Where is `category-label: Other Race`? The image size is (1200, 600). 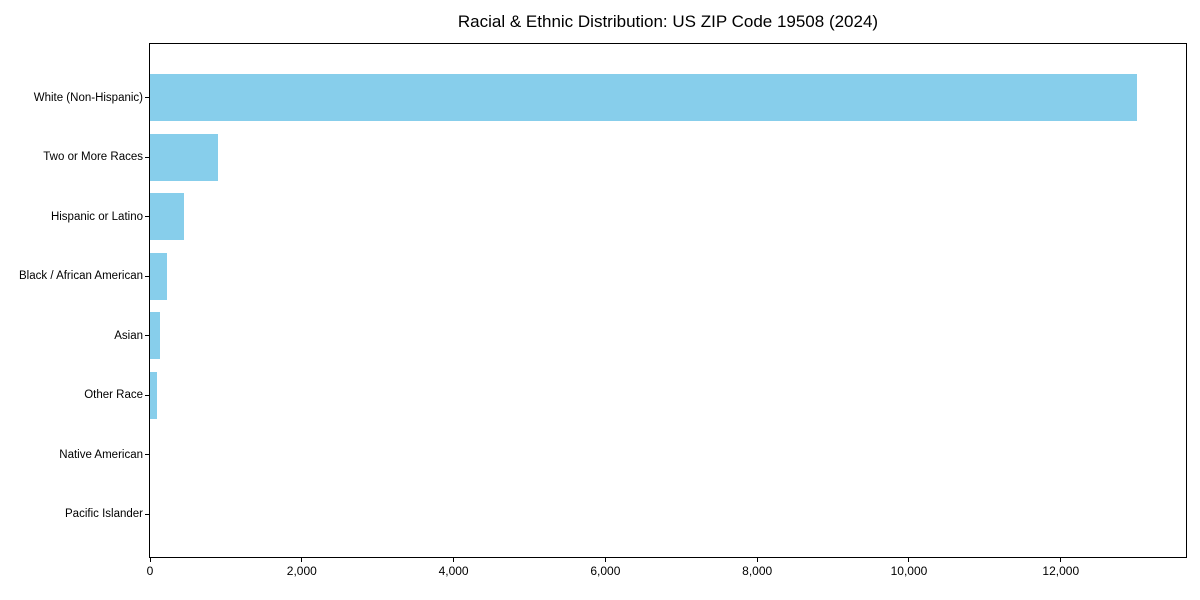 category-label: Other Race is located at coordinates (113, 395).